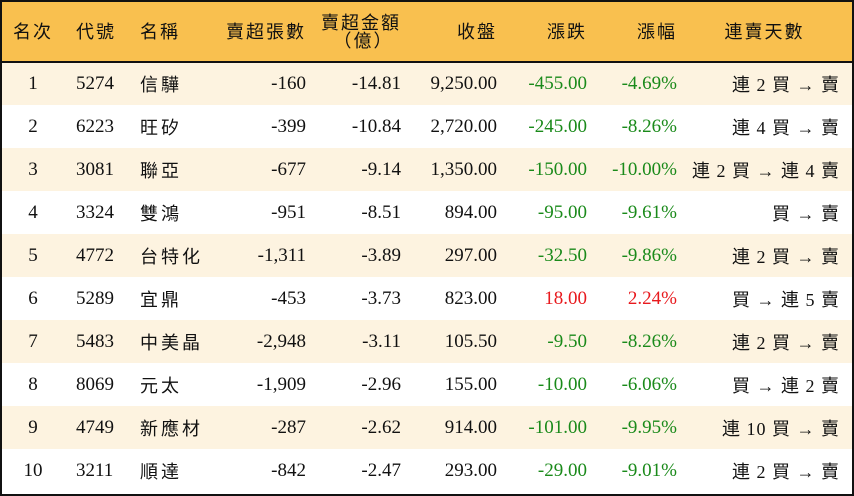  What do you see at coordinates (95, 384) in the screenshot?
I see `cell-code: 8069` at bounding box center [95, 384].